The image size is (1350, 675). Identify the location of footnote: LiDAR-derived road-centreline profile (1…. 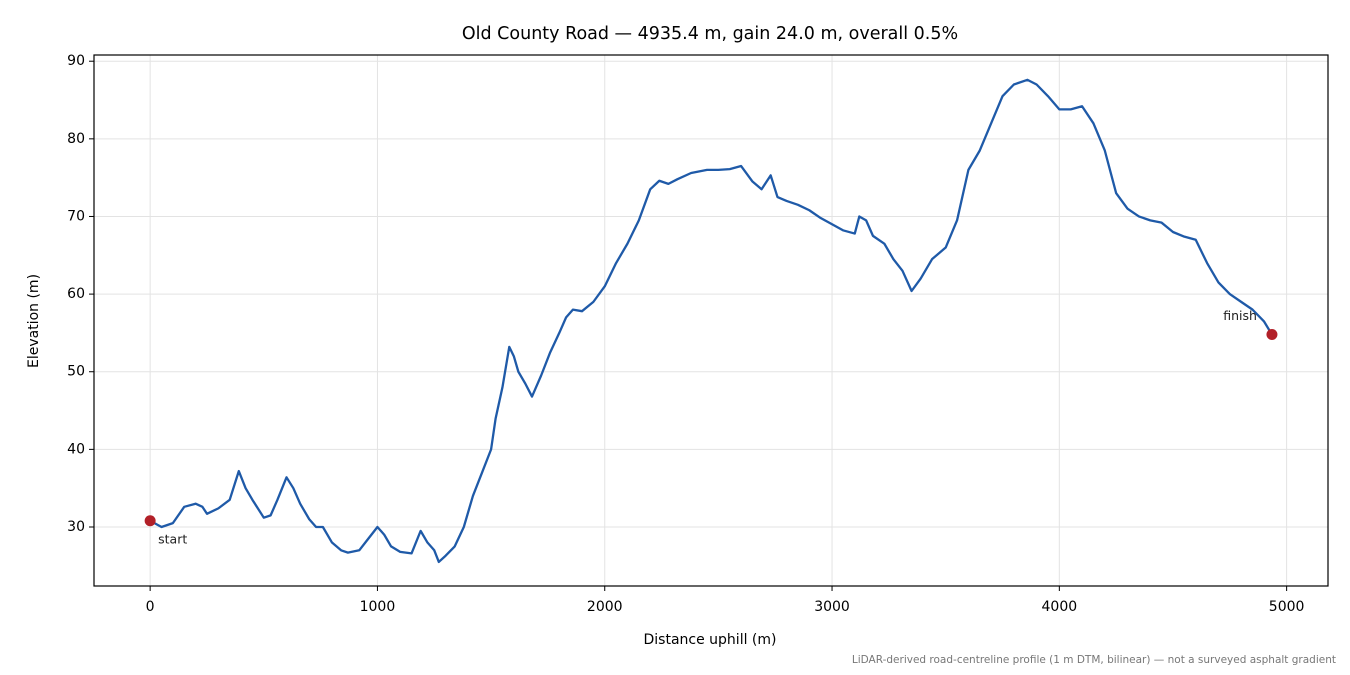
(1094, 660).